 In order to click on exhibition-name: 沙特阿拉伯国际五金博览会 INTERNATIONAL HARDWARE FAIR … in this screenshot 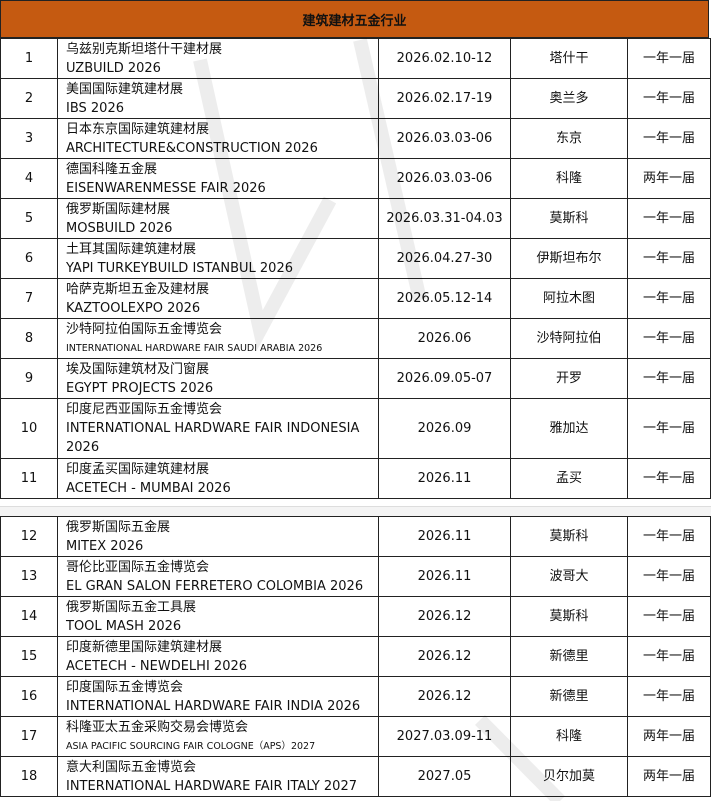, I will do `click(218, 338)`.